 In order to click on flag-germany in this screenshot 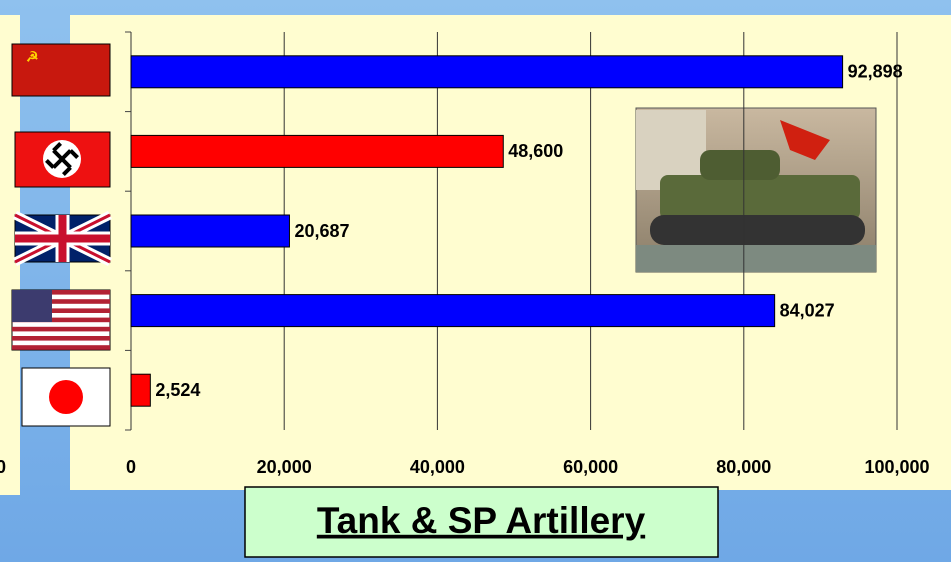, I will do `click(62, 159)`.